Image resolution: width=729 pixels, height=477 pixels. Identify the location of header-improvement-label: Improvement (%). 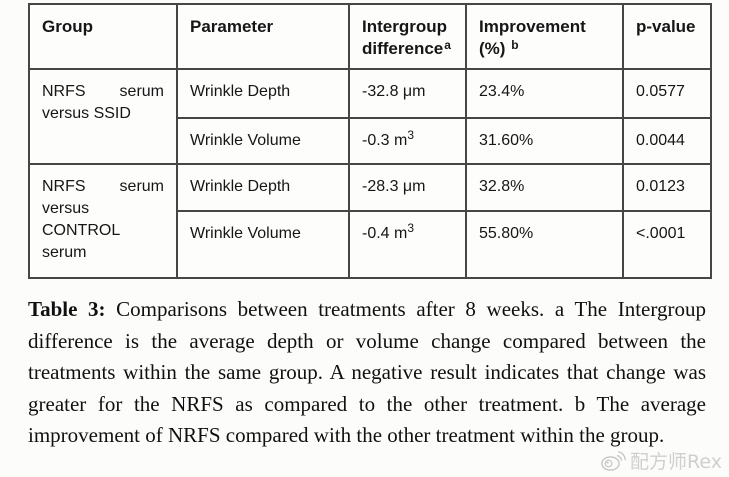
(532, 37).